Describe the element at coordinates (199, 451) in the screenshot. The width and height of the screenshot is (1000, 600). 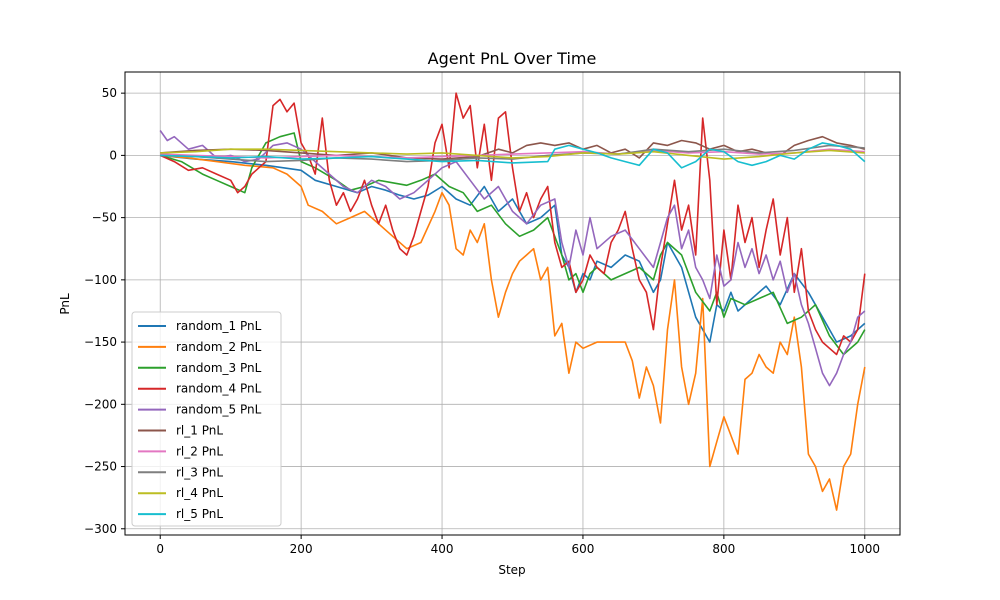
I see `legend-label: rl_2 PnL` at that location.